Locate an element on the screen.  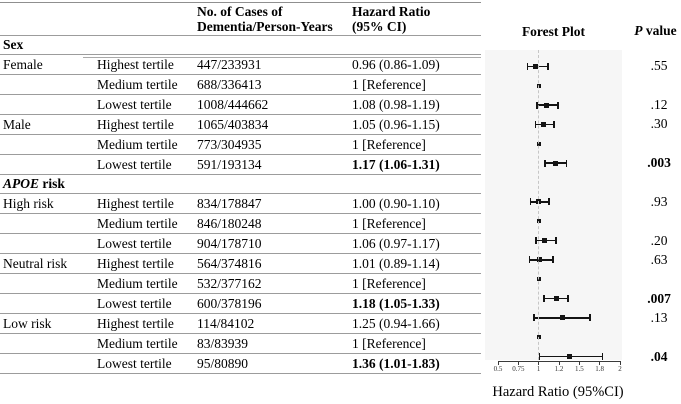
table-row: Medium tertile 83/83939 1 [Reference] is located at coordinates (240, 344).